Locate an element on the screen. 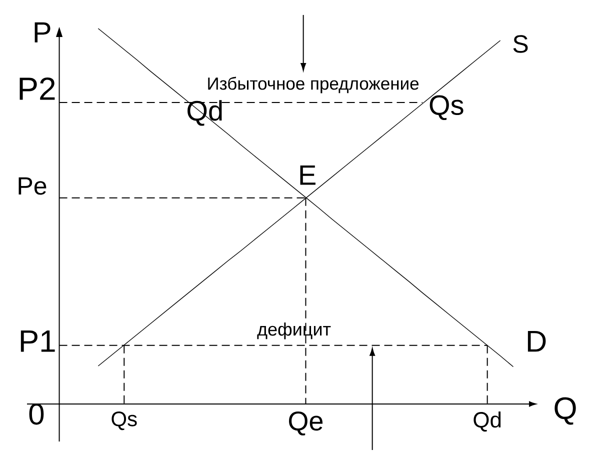 The image size is (598, 465). annotation: Qs is located at coordinates (447, 107).